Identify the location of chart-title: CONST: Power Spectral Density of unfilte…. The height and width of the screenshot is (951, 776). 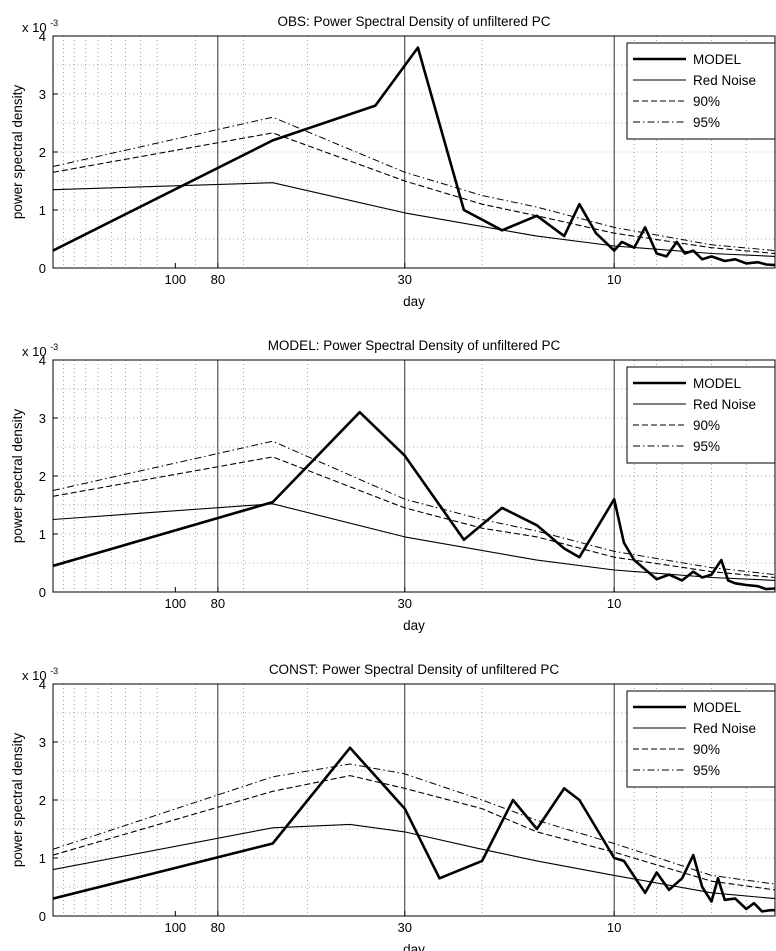
(414, 669).